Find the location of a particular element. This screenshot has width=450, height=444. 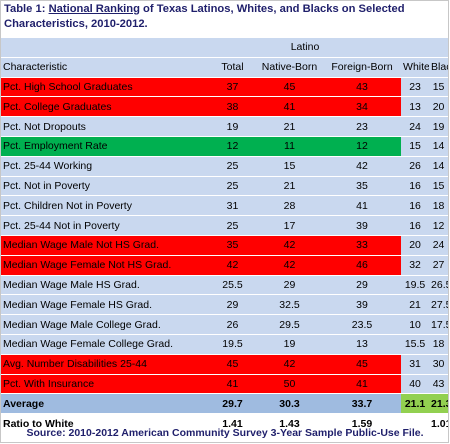

row-label: Median Wage Female Not HS Grad. is located at coordinates (105, 265).